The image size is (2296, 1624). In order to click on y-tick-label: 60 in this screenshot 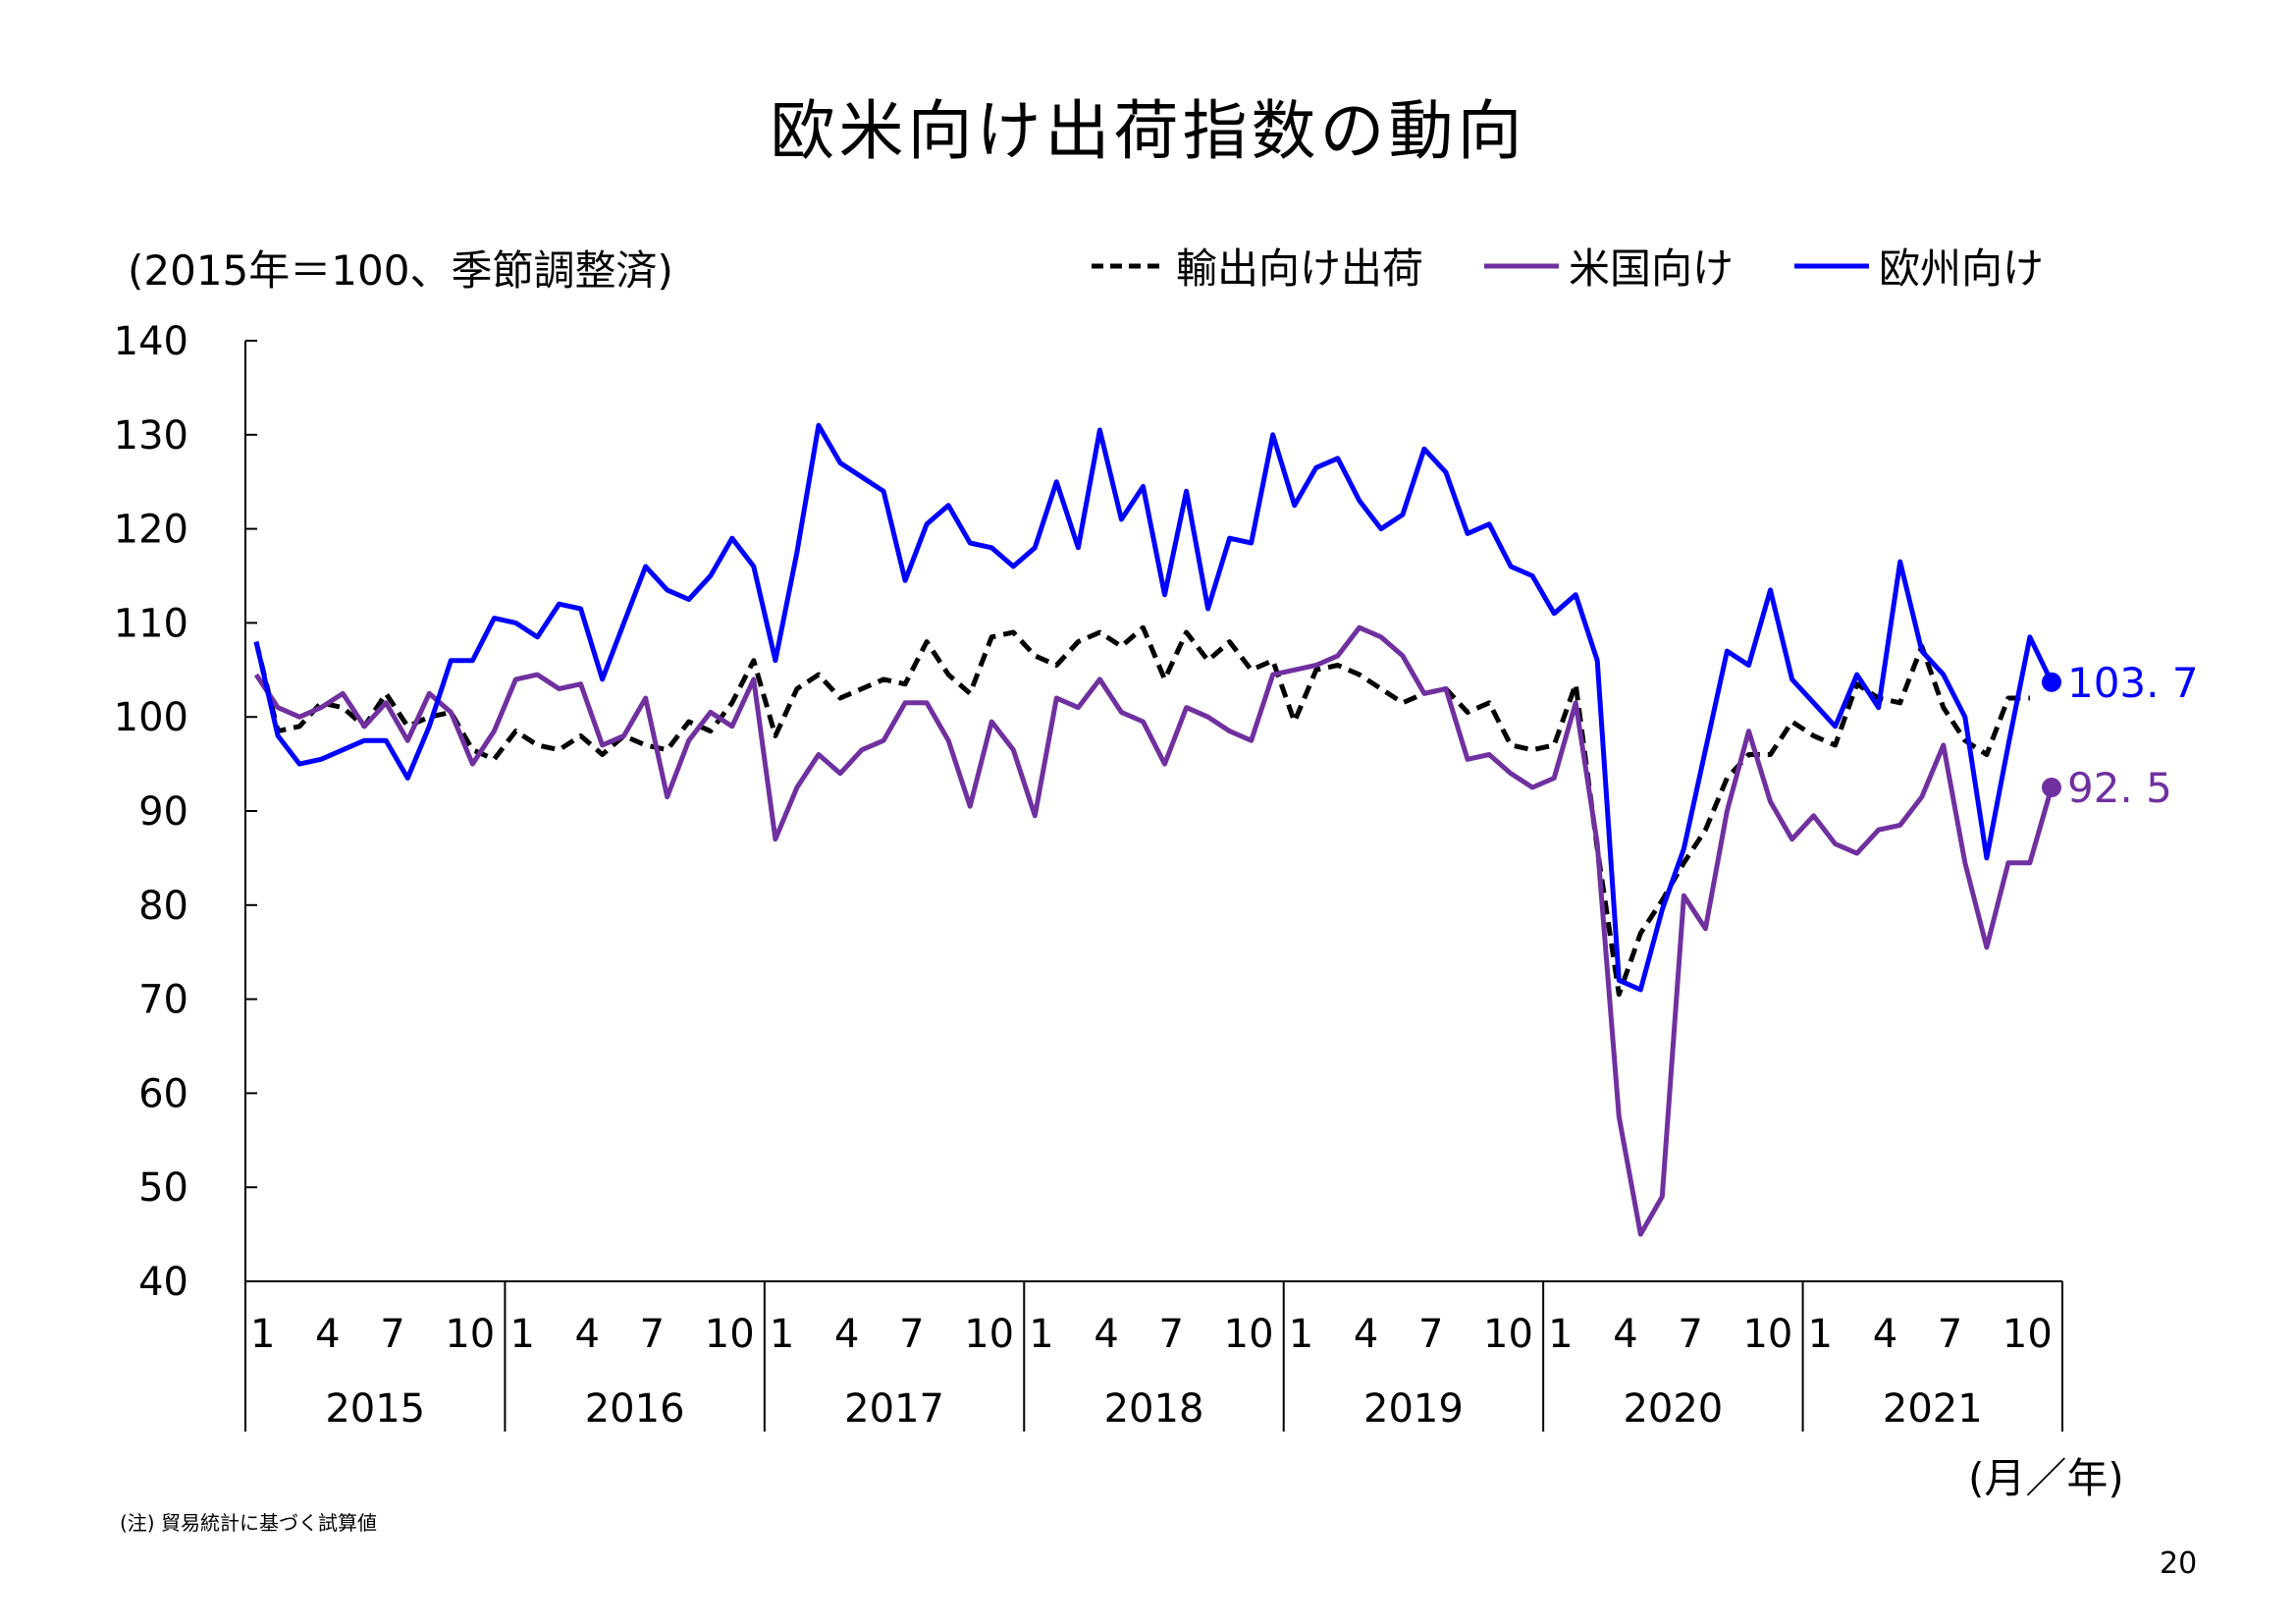, I will do `click(163, 1093)`.